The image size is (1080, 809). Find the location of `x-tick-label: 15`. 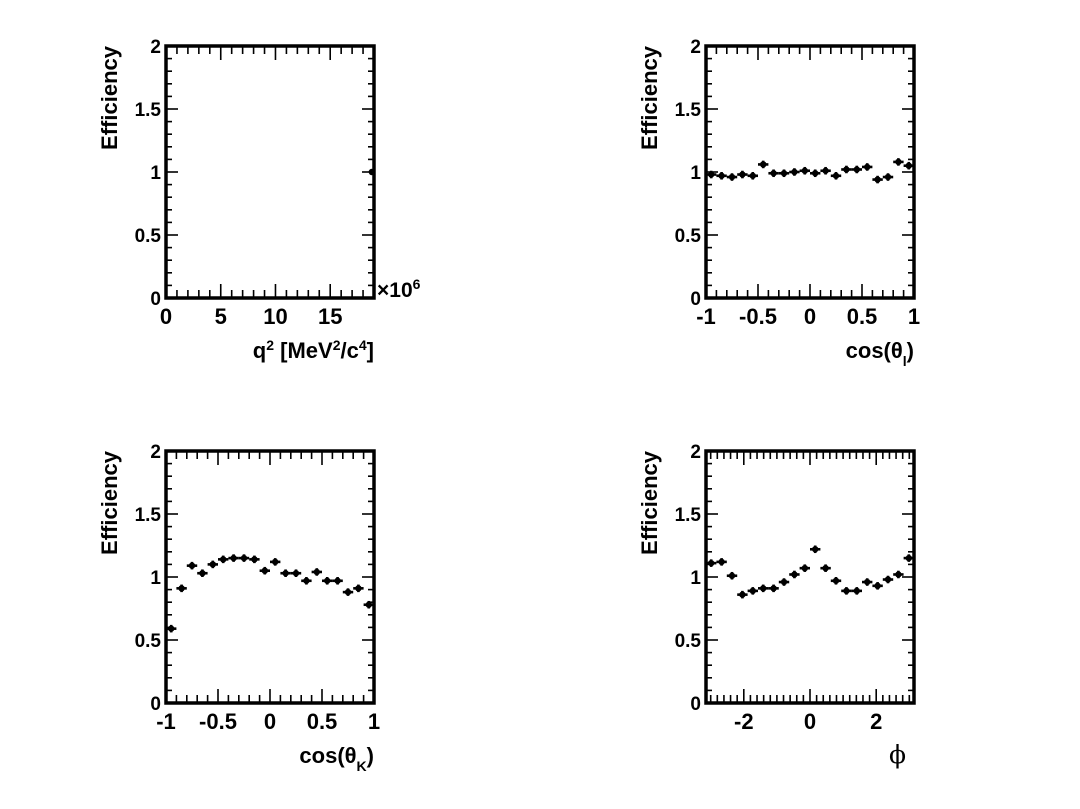

x-tick-label: 15 is located at coordinates (330, 316).